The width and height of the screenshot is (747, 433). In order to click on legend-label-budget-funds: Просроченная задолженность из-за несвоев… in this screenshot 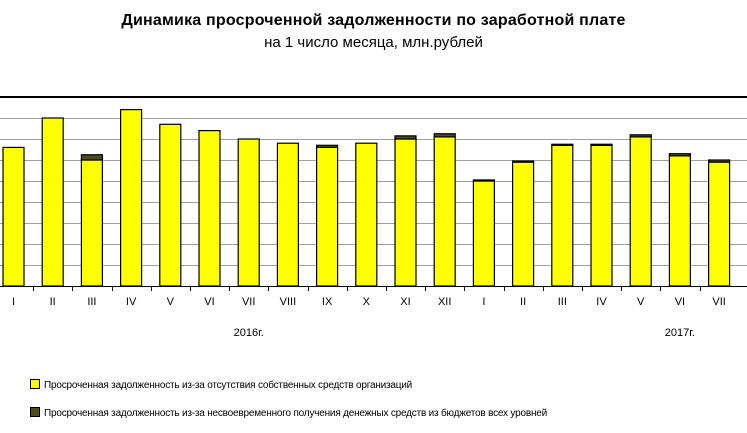, I will do `click(296, 413)`.